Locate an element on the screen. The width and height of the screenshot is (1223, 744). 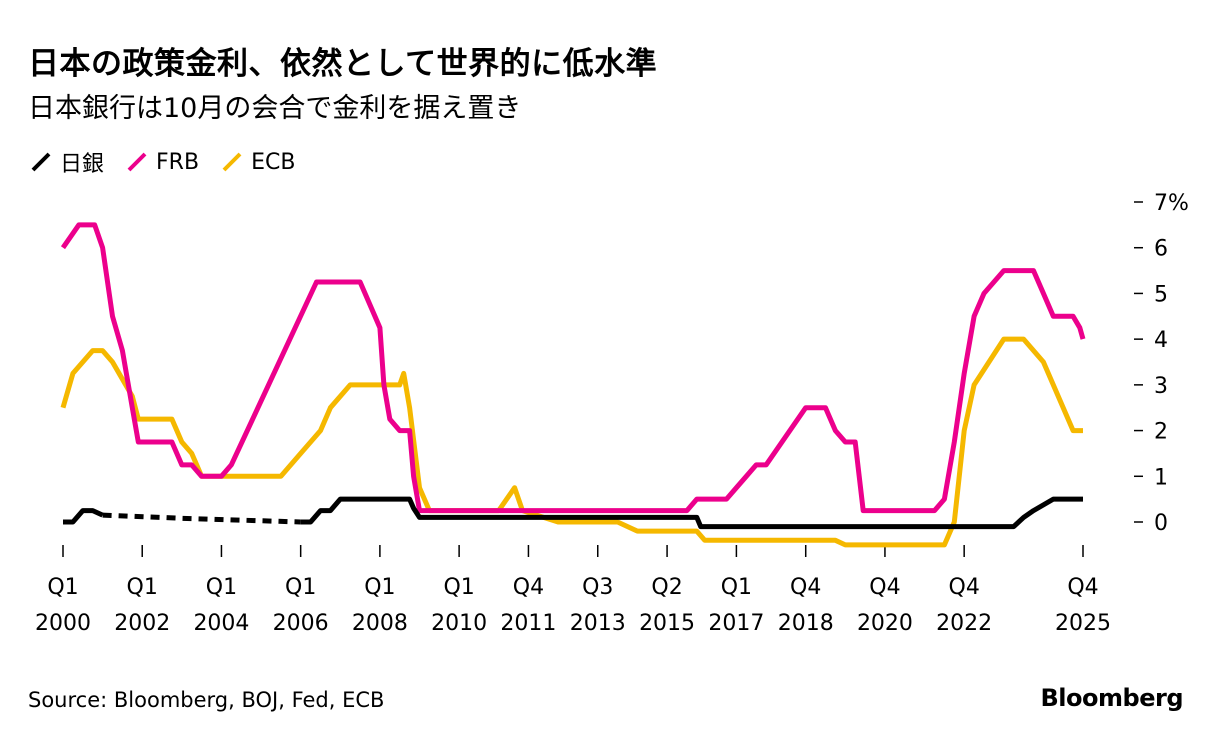
y-tick-label: 6 is located at coordinates (1161, 249).